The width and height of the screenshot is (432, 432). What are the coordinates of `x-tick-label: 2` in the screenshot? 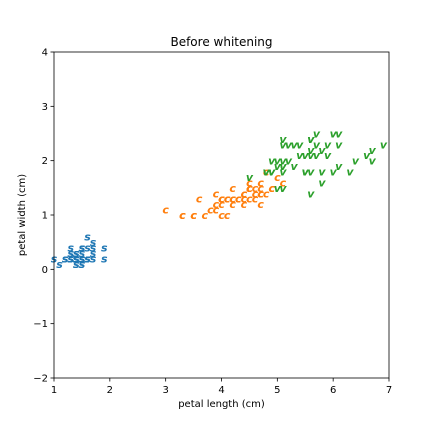 It's located at (110, 390).